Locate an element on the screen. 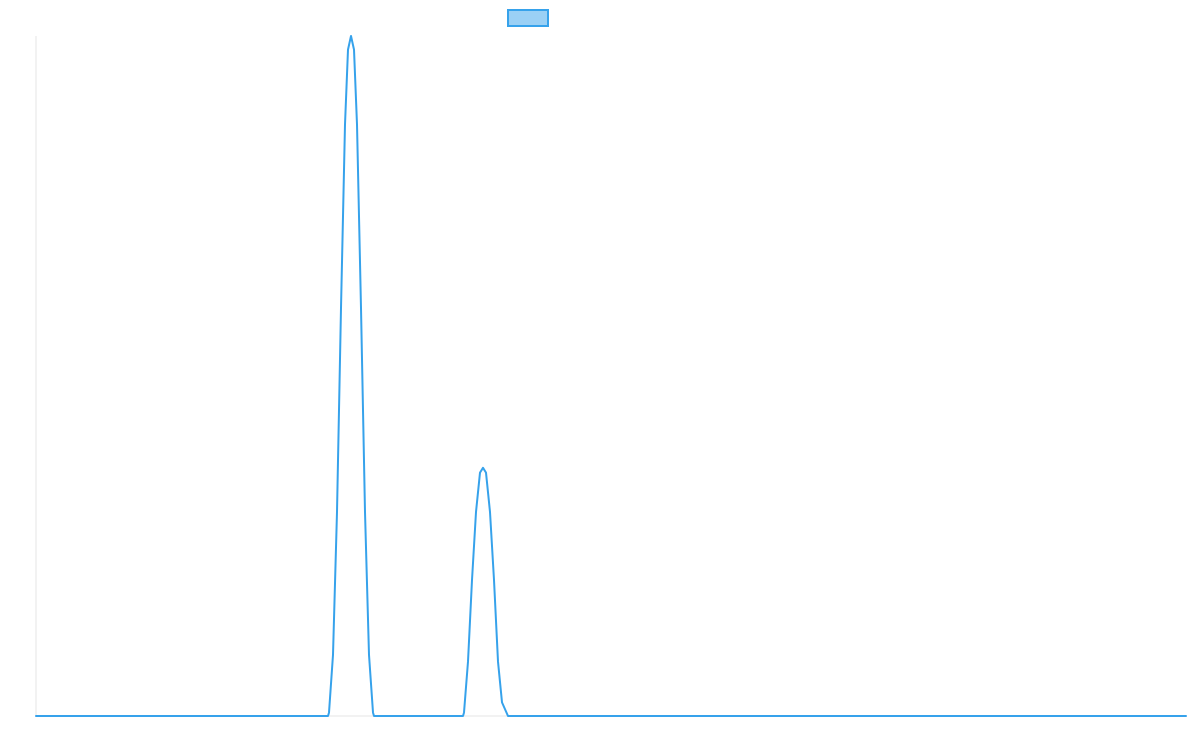 Image resolution: width=1200 pixels, height=750 pixels. legend-swatch is located at coordinates (528, 18).